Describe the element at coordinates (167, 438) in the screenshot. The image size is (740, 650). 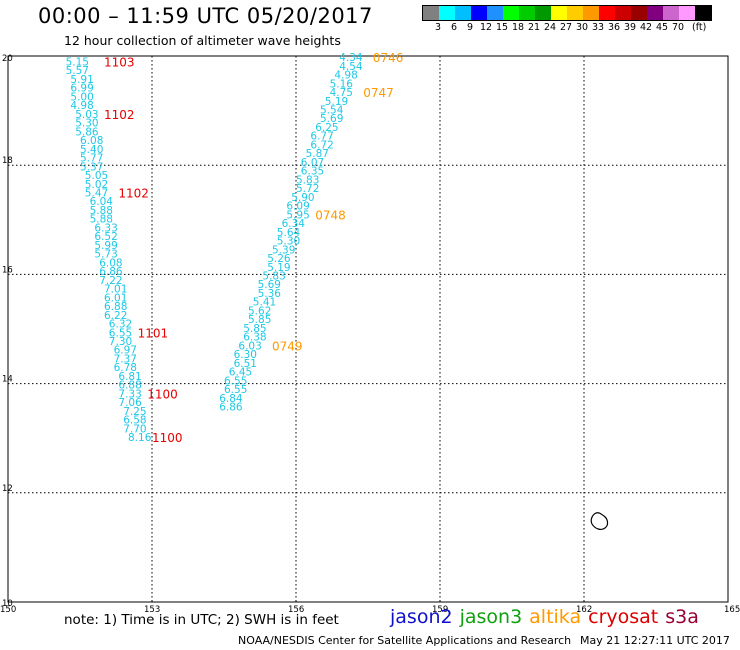
I see `pass-time-label: 1100` at that location.